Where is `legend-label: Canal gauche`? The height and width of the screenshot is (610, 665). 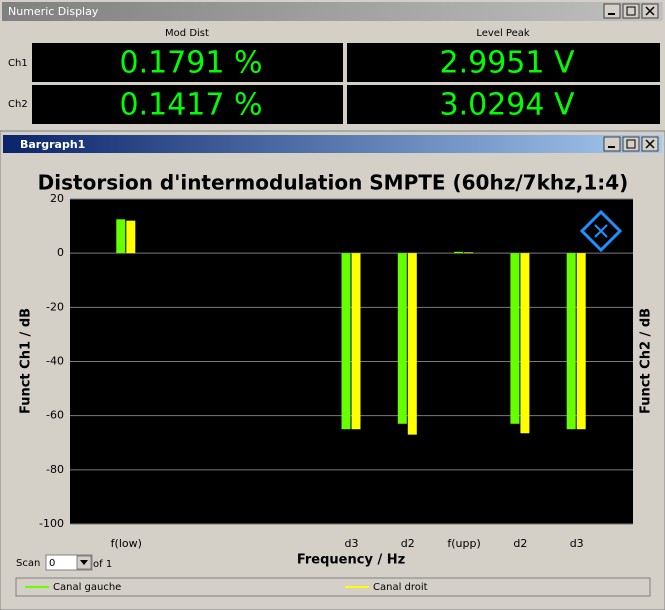
legend-label: Canal gauche is located at coordinates (87, 587).